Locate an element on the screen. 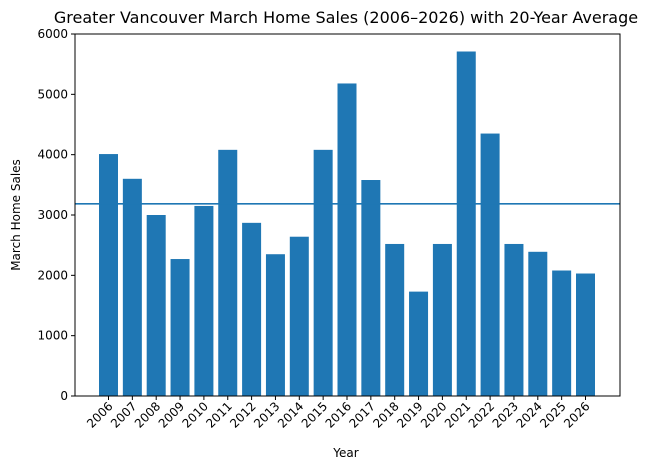 The height and width of the screenshot is (470, 660). x-axis-label: Year is located at coordinates (345, 453).